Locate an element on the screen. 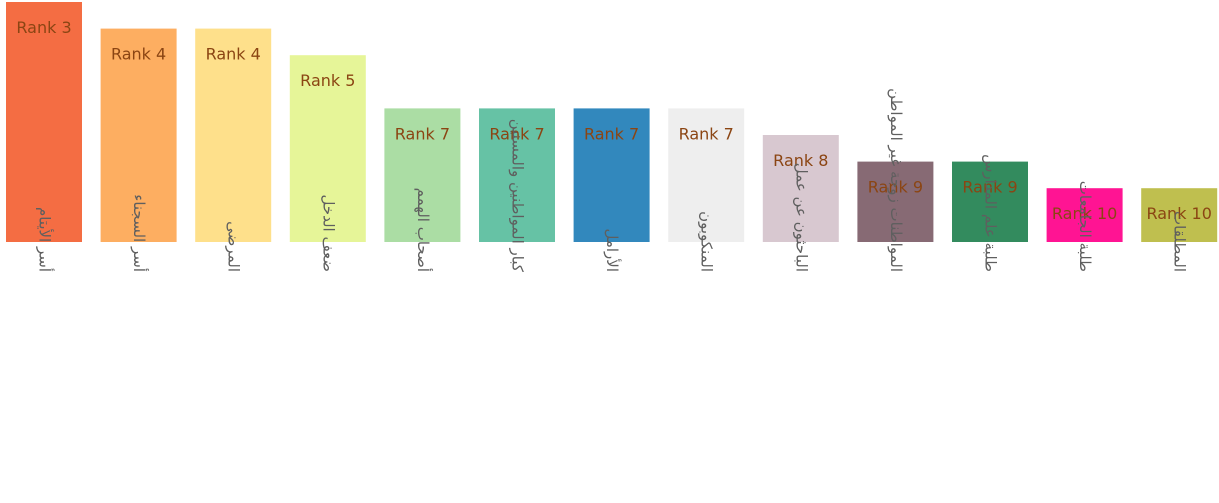  bar-value-label-5: Rank 7 is located at coordinates (516, 133).